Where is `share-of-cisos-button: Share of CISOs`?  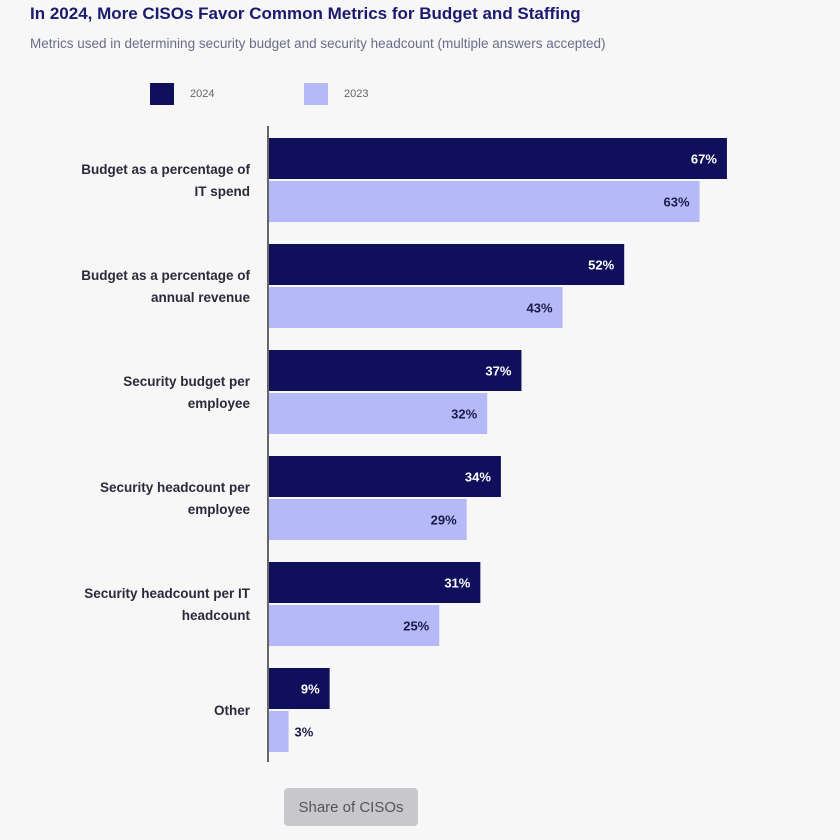
share-of-cisos-button: Share of CISOs is located at coordinates (351, 807).